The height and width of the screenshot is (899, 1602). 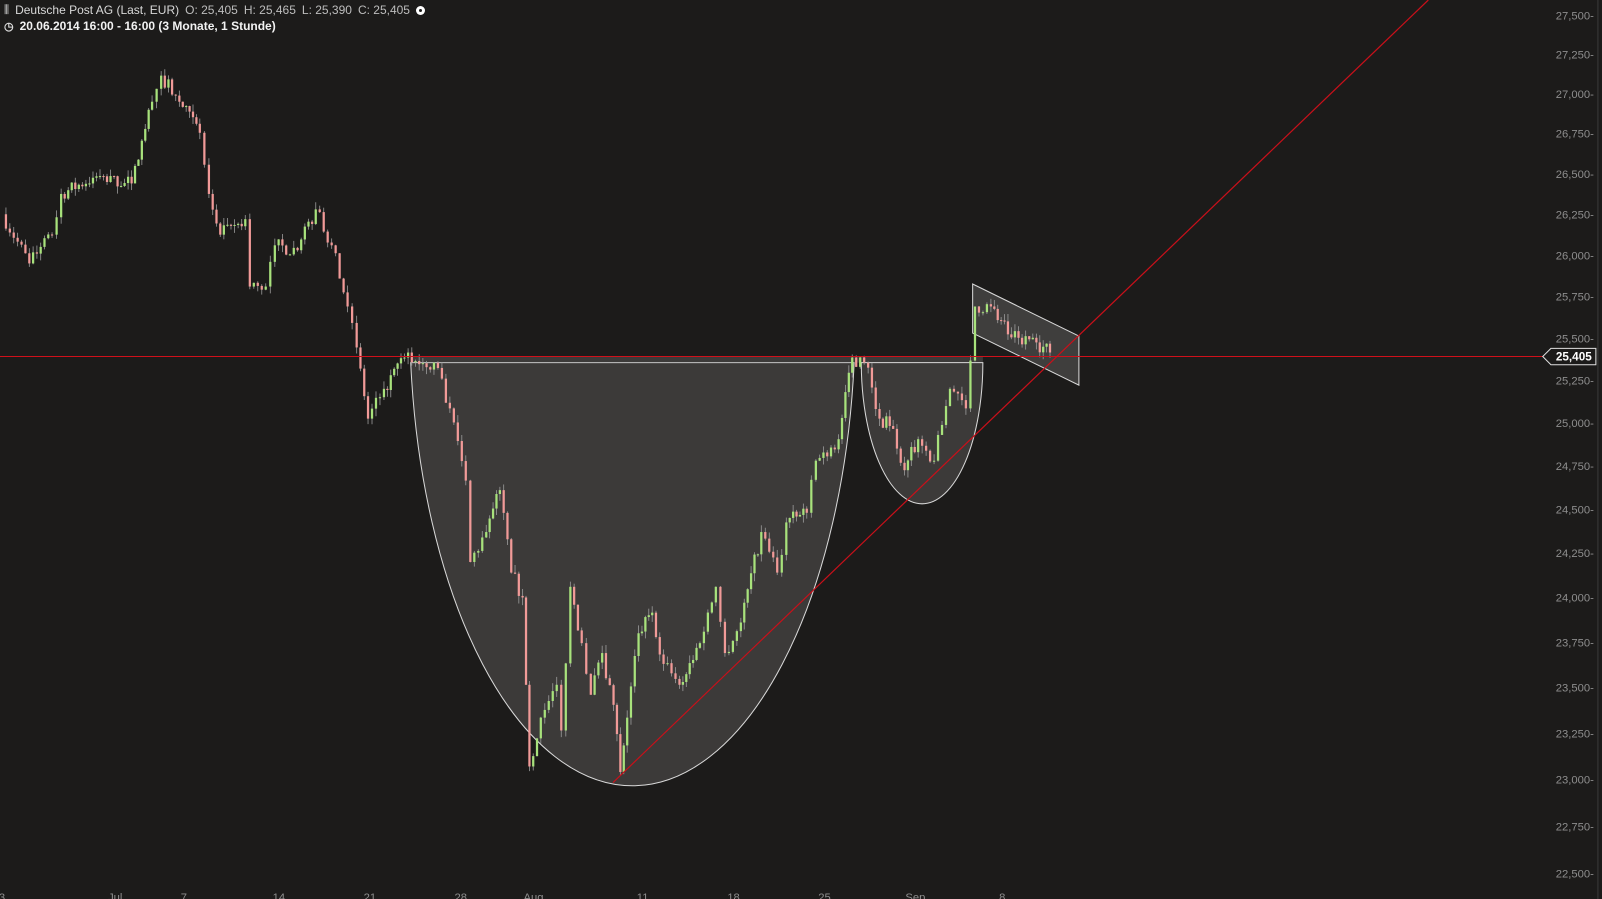 What do you see at coordinates (7, 9) in the screenshot?
I see `indicator-bars-icon: ⫼` at bounding box center [7, 9].